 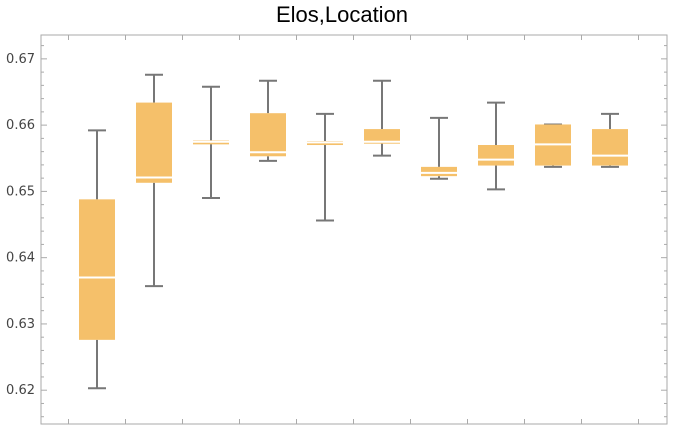 What do you see at coordinates (20, 59) in the screenshot?
I see `y-tick-label: 0.67` at bounding box center [20, 59].